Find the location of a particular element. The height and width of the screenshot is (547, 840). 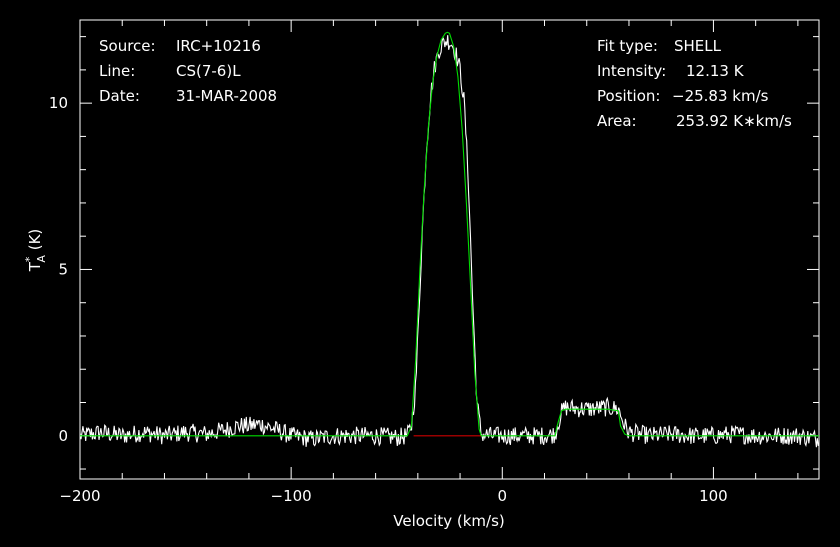

y-tick-label: 5 is located at coordinates (63, 269).